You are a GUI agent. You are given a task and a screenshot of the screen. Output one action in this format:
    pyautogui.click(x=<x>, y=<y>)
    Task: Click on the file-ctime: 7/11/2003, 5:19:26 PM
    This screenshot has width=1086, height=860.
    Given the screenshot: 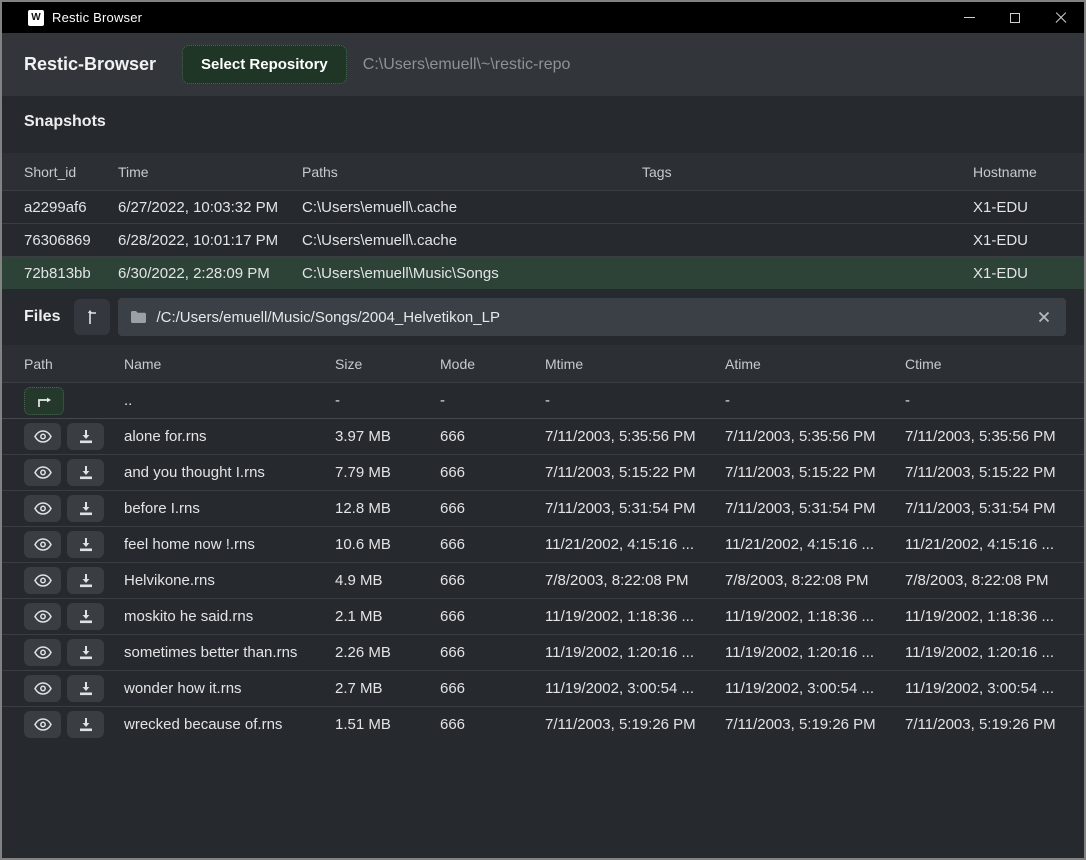 What is the action you would take?
    pyautogui.click(x=980, y=724)
    